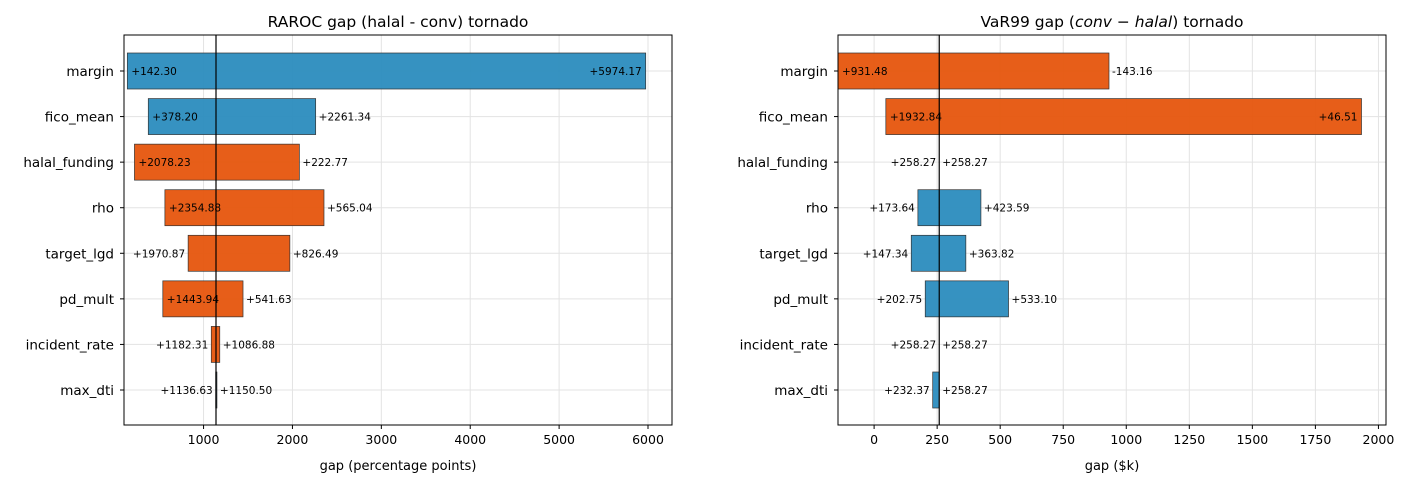 Image resolution: width=1416 pixels, height=483 pixels. I want to click on x-tick-label: 3000, so click(381, 439).